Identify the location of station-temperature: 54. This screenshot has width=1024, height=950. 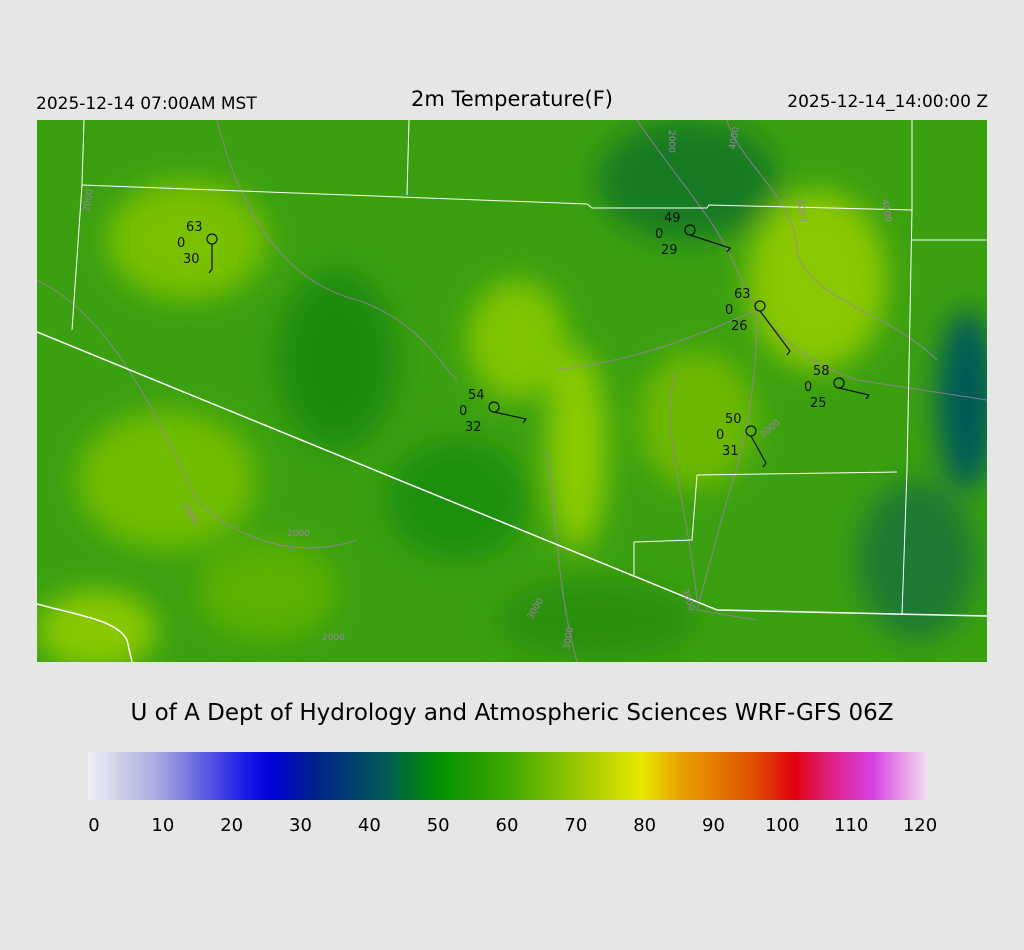
(476, 395).